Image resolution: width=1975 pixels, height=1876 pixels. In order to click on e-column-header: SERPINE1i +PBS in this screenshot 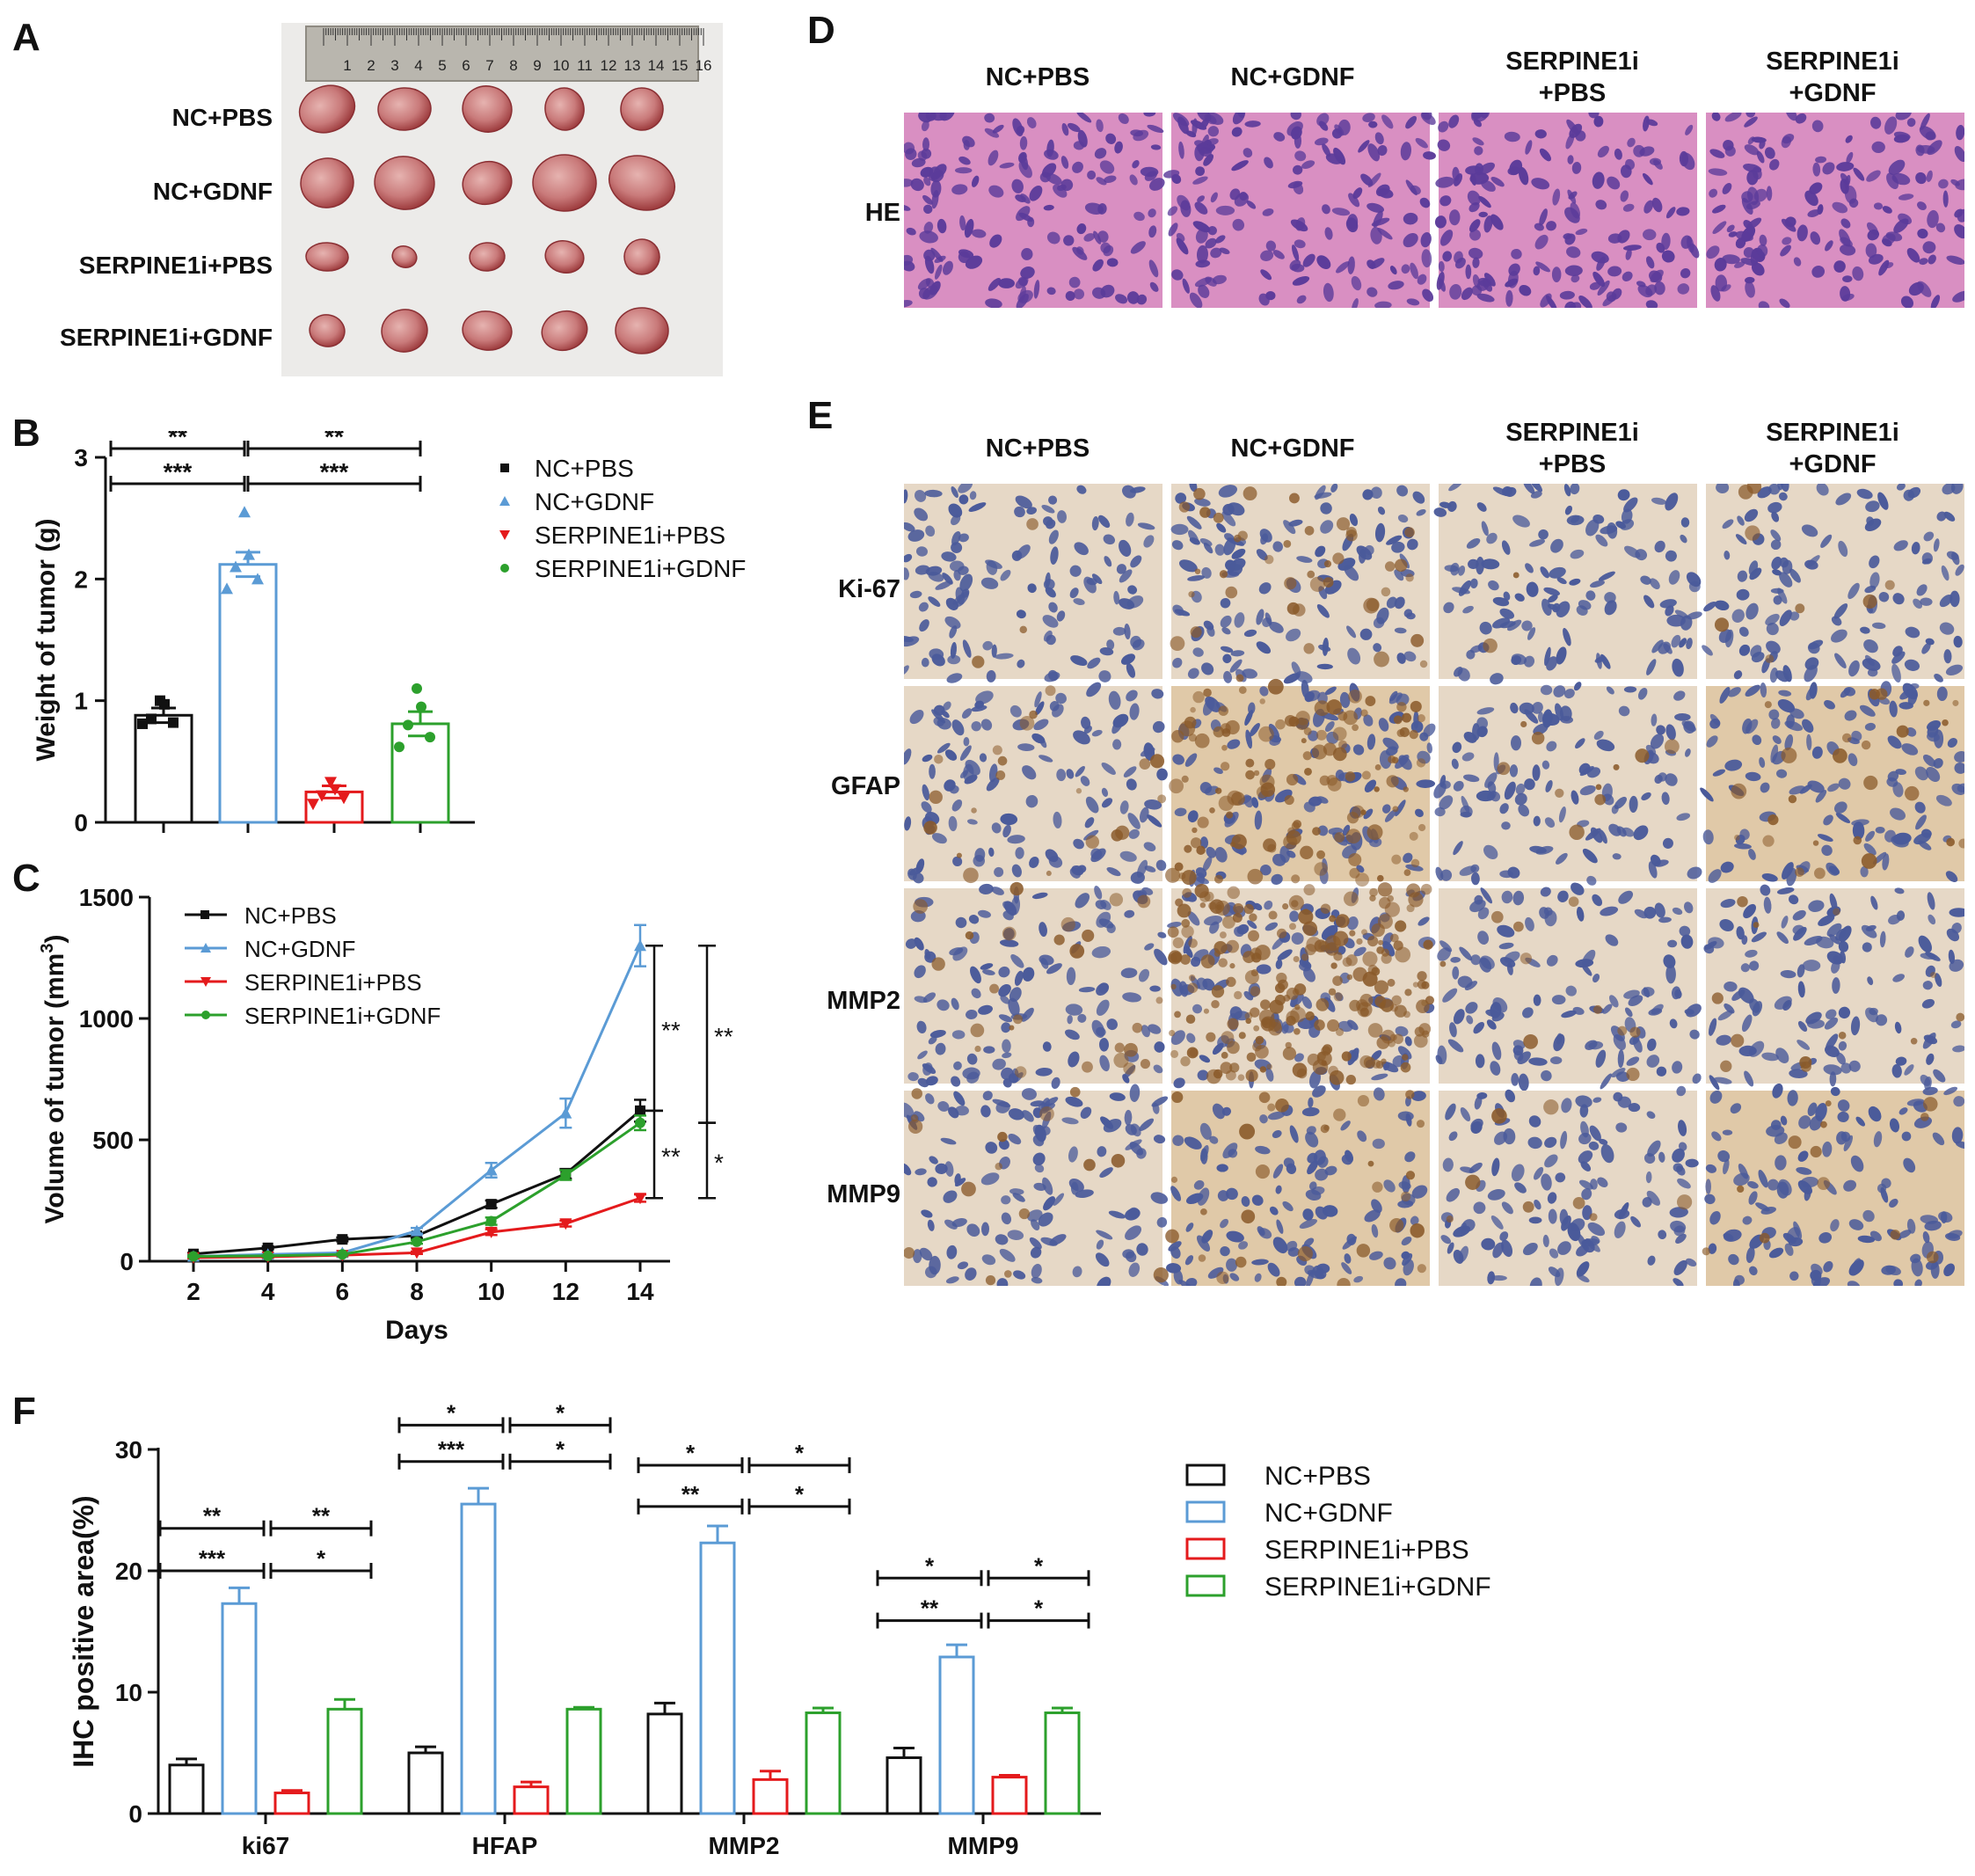, I will do `click(1572, 448)`.